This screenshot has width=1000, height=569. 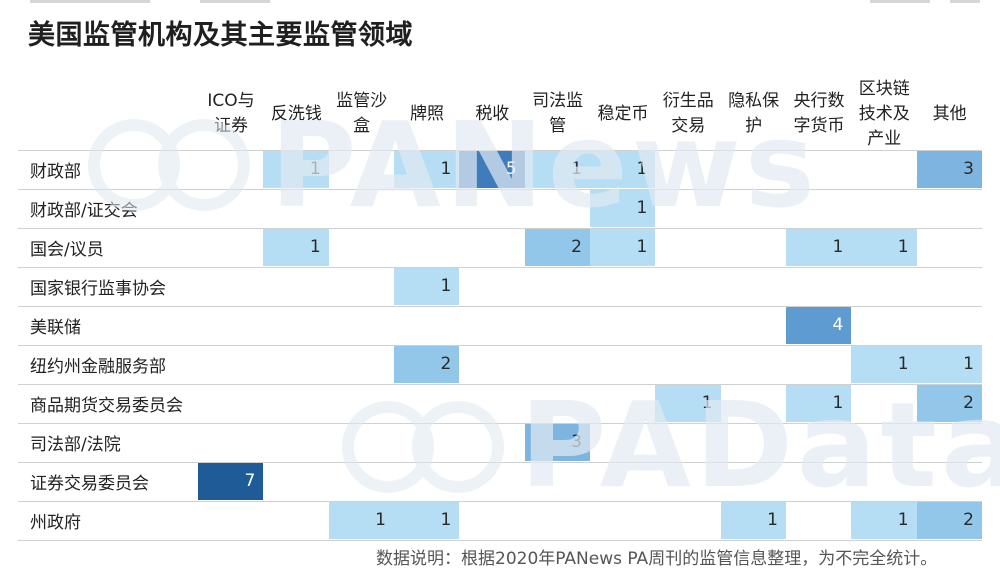 I want to click on column-header: 监管沙盒, so click(x=362, y=113).